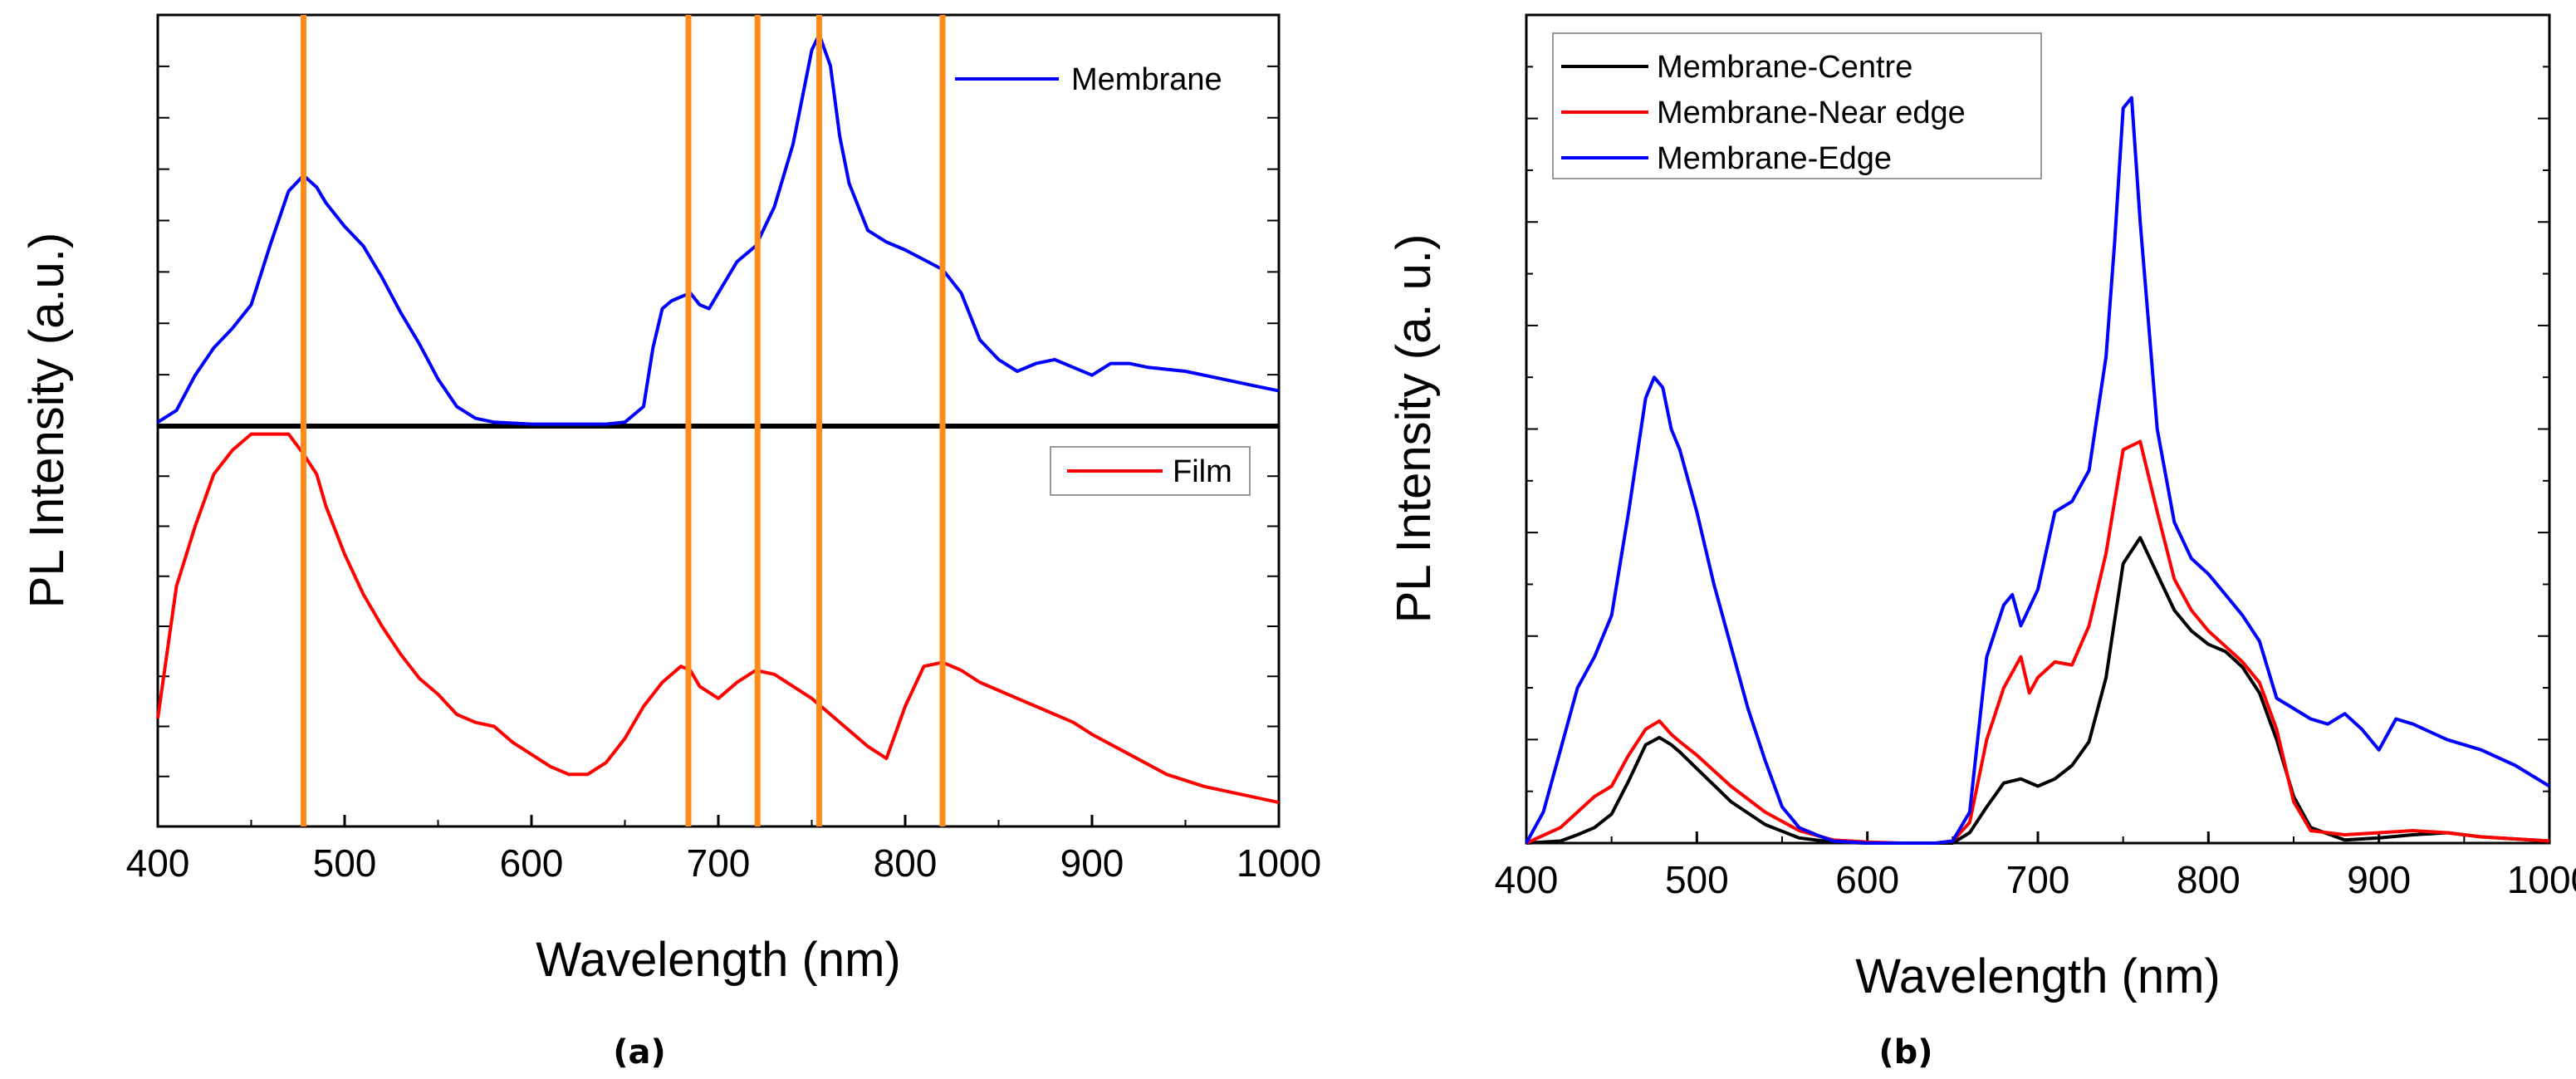 The width and height of the screenshot is (2576, 1079). Describe the element at coordinates (2038, 976) in the screenshot. I see `panel-b-xlabel: Wavelength (nm)` at that location.